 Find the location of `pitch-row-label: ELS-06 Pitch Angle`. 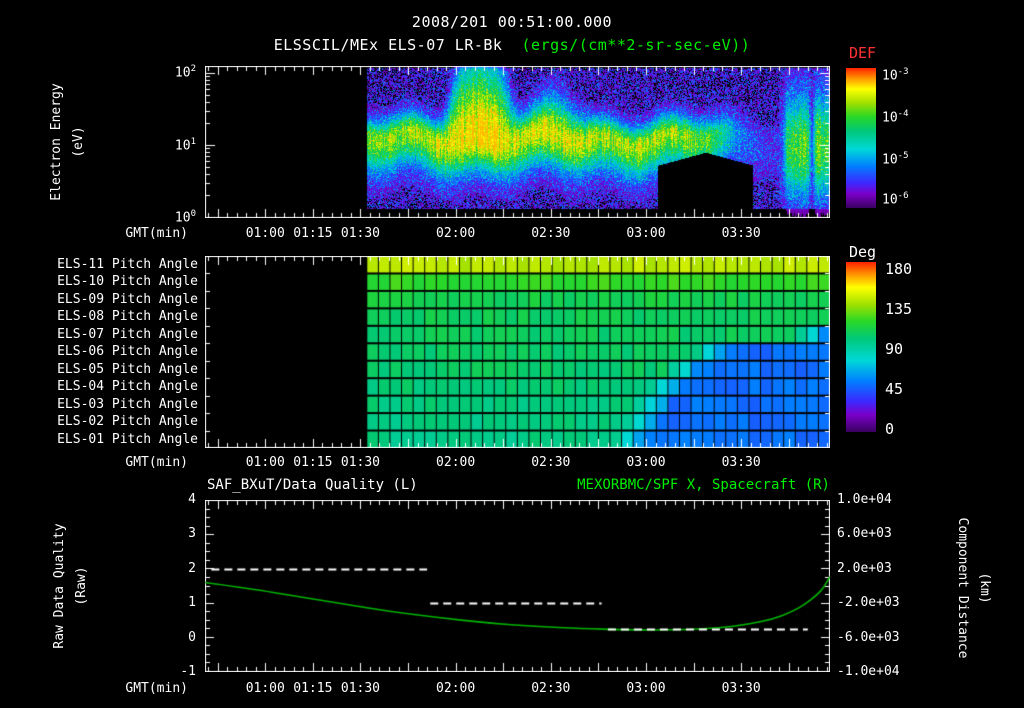

pitch-row-label: ELS-06 Pitch Angle is located at coordinates (127, 352).